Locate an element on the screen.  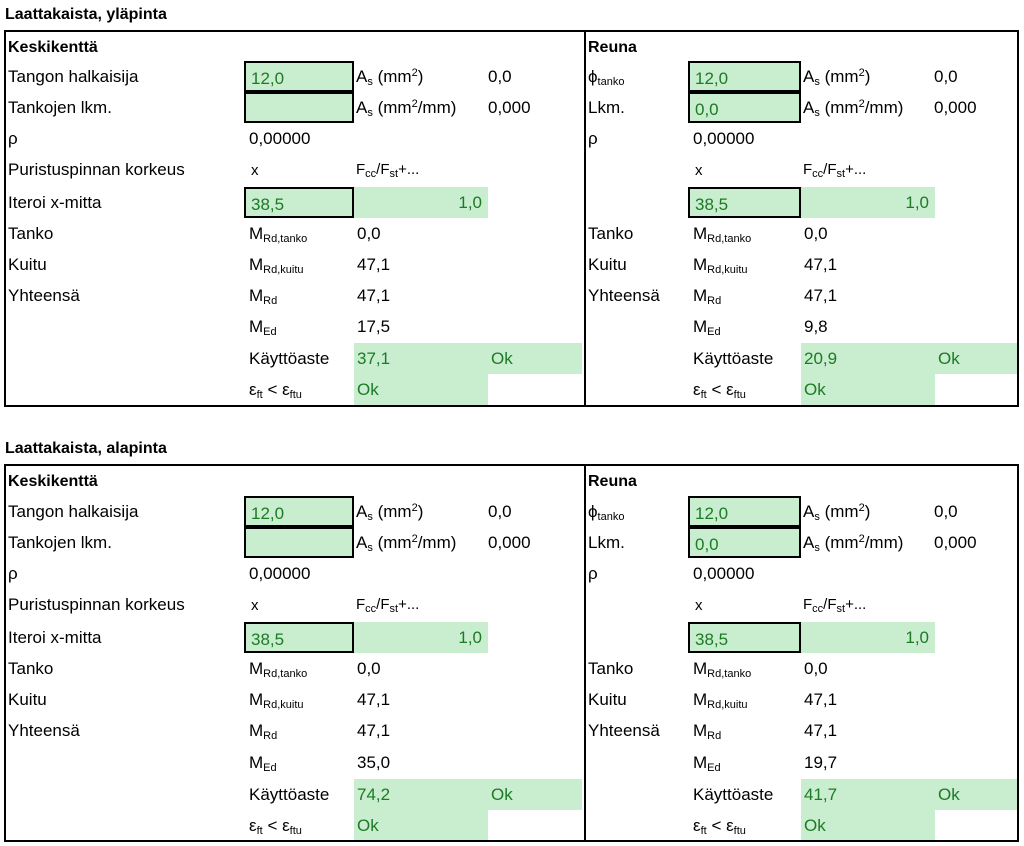
med-value: 9,8 is located at coordinates (816, 326).